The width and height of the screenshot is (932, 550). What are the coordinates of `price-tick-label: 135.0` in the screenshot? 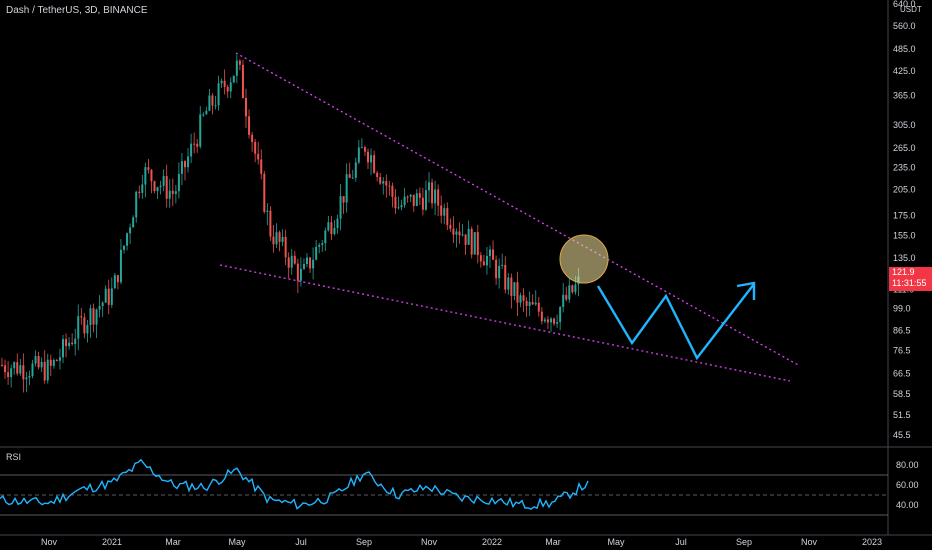 It's located at (904, 258).